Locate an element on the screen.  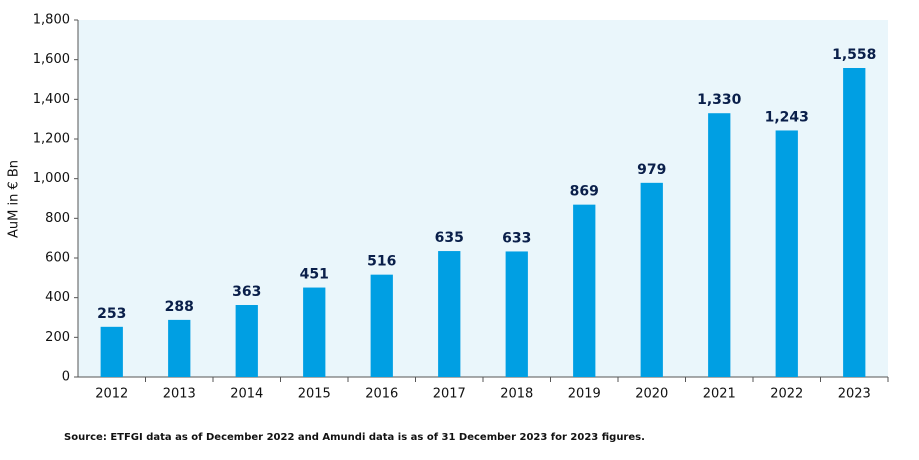
value-label: 288 is located at coordinates (179, 307).